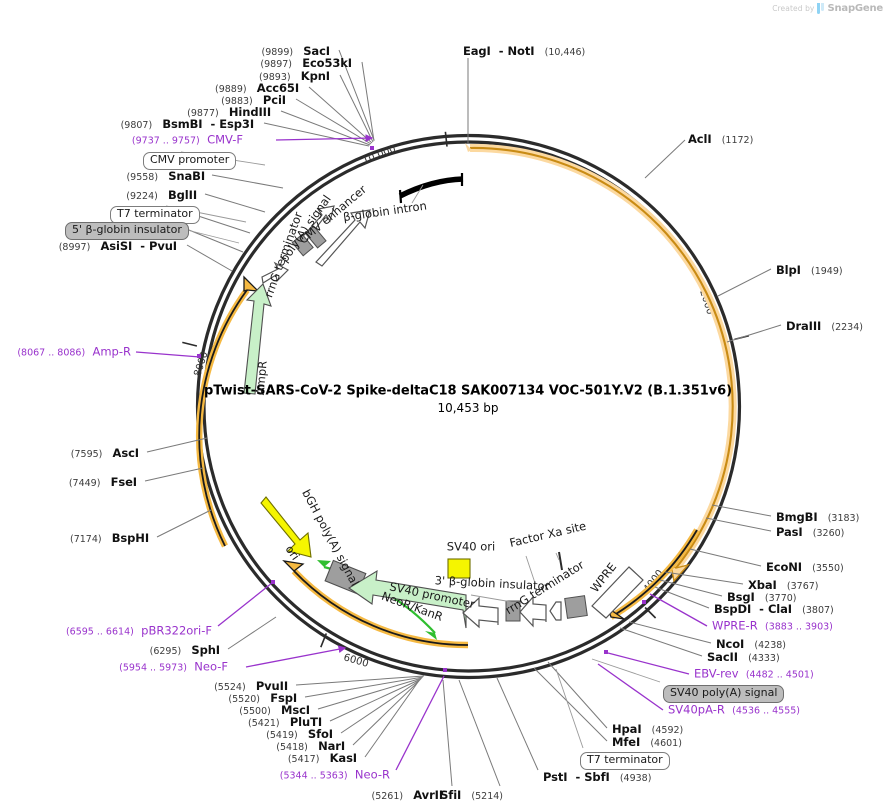  I want to click on enzyme-label-bglii: (9224) BglII, so click(161, 194).